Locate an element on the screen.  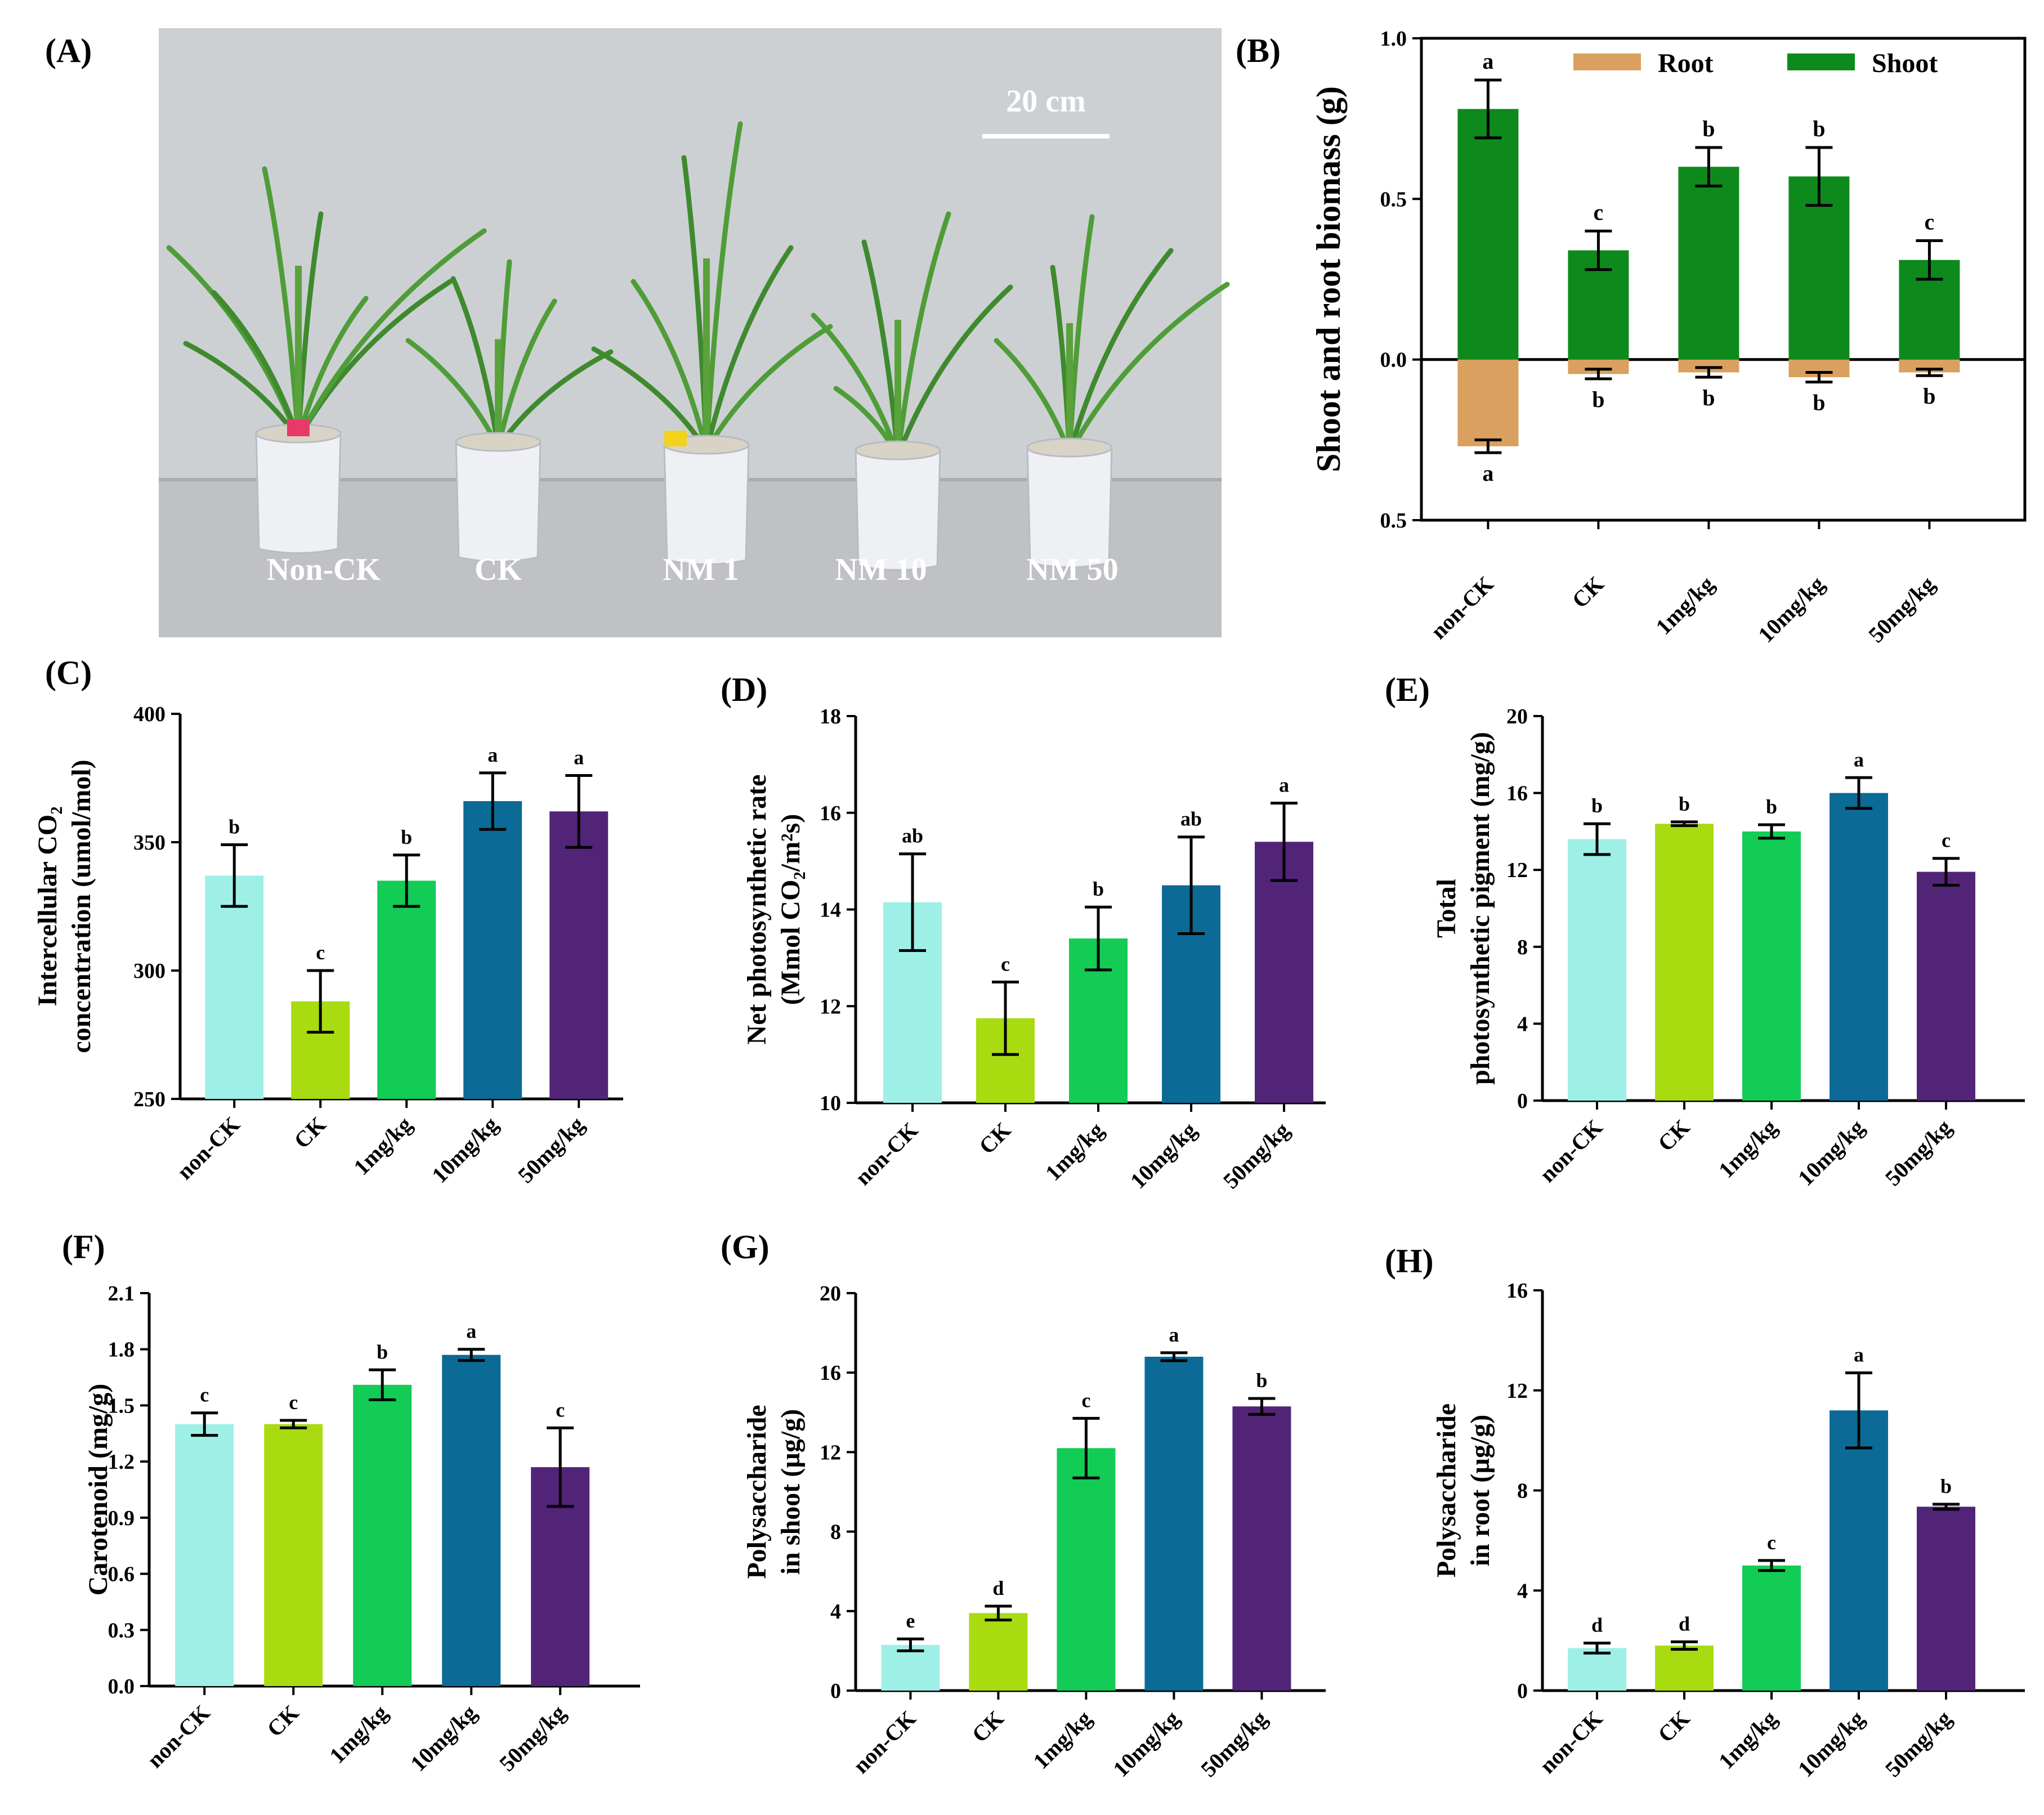
chart-h-ytick-label-4: 16 is located at coordinates (1517, 1291).